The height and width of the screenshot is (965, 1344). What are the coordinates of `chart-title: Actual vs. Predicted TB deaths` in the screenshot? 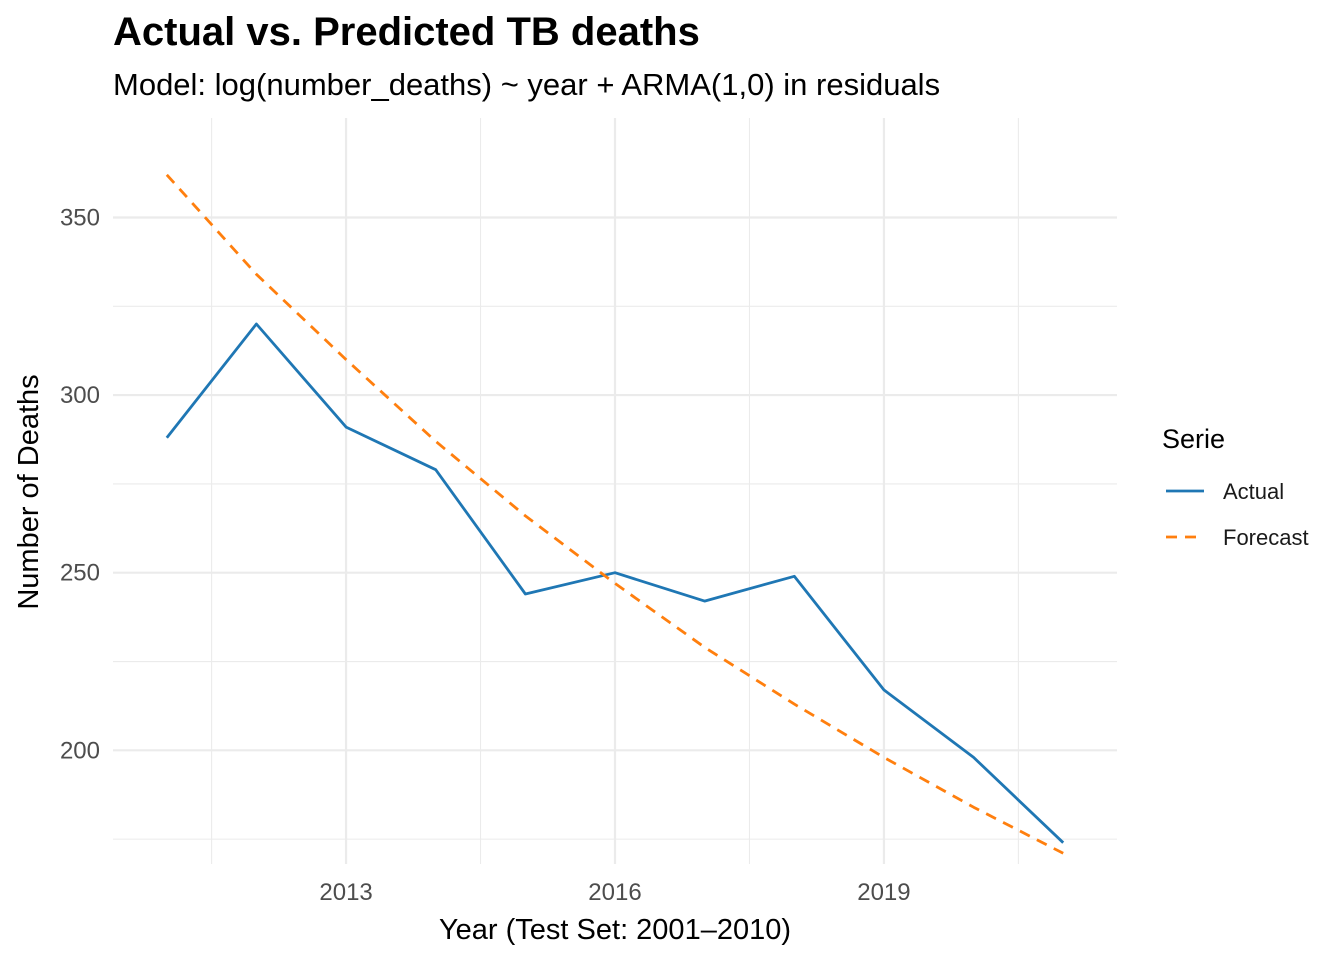 It's located at (406, 32).